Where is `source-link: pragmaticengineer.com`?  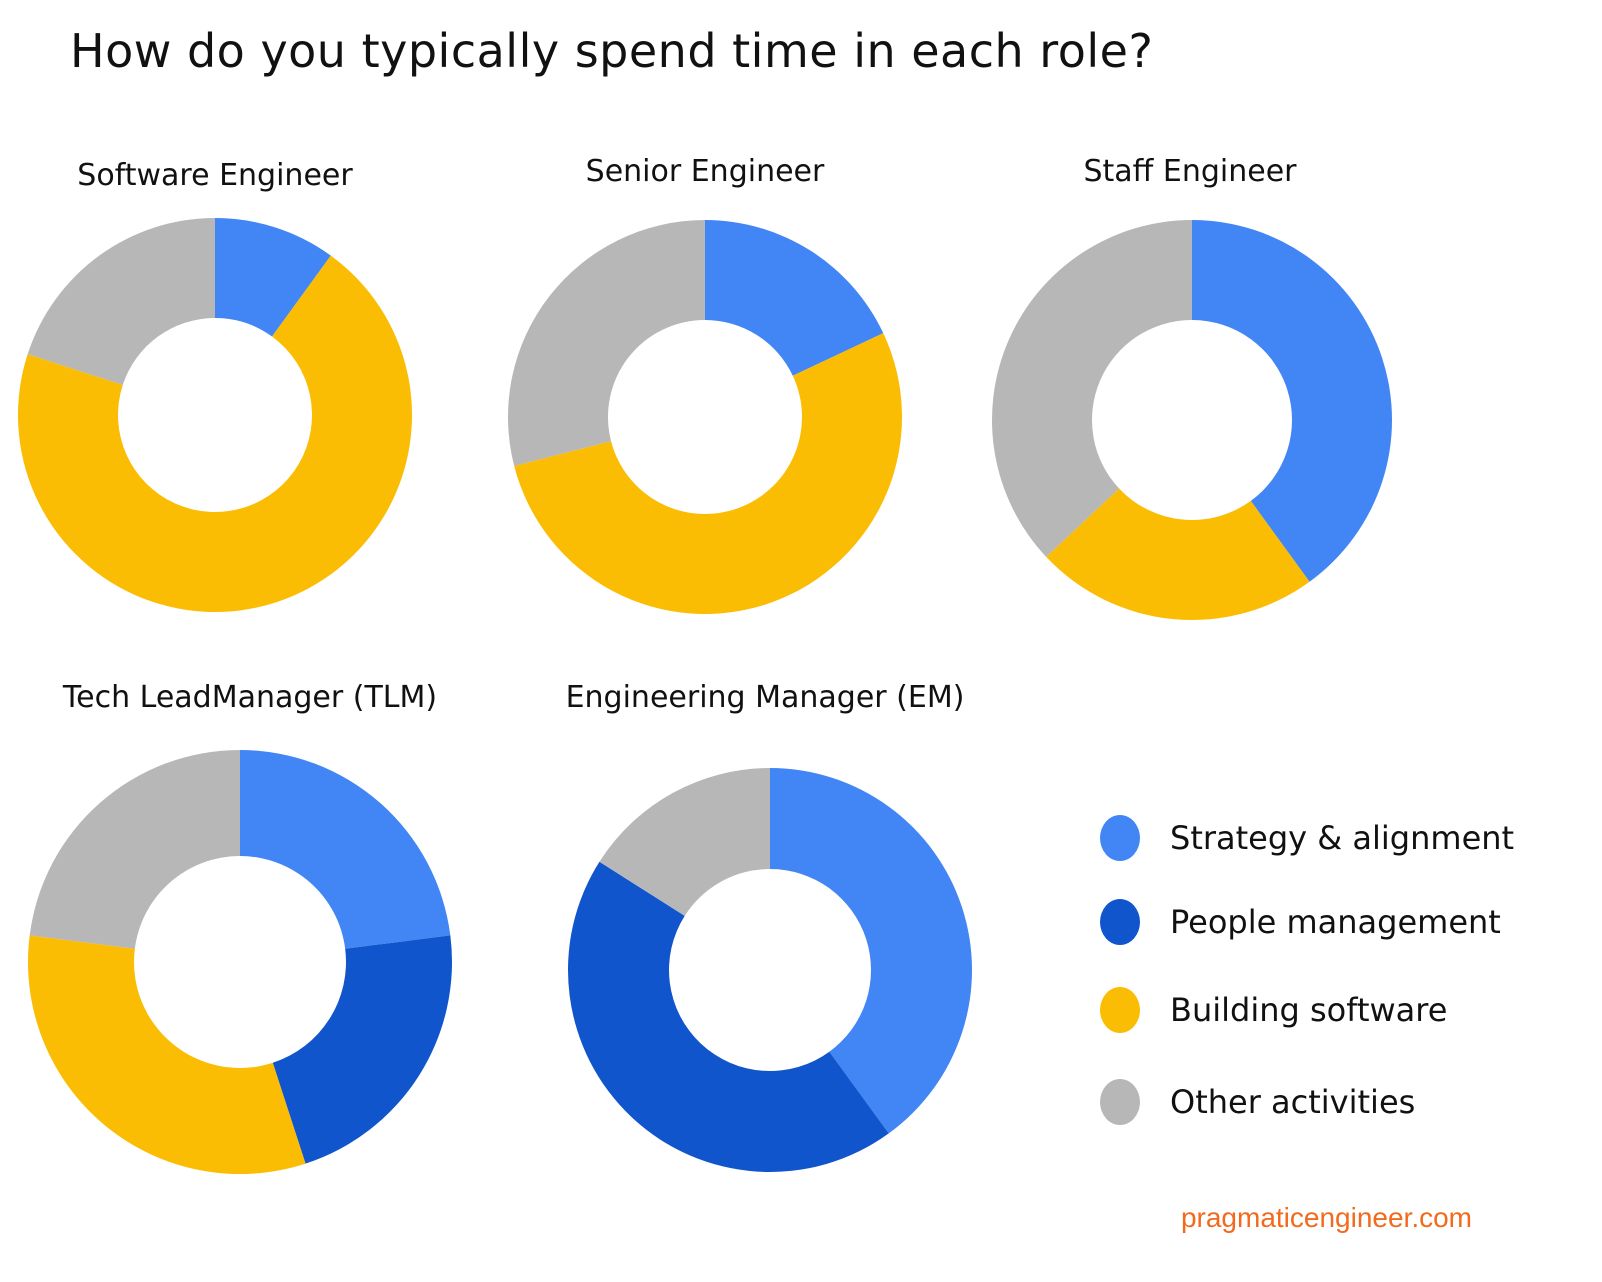
source-link: pragmaticengineer.com is located at coordinates (1326, 1217).